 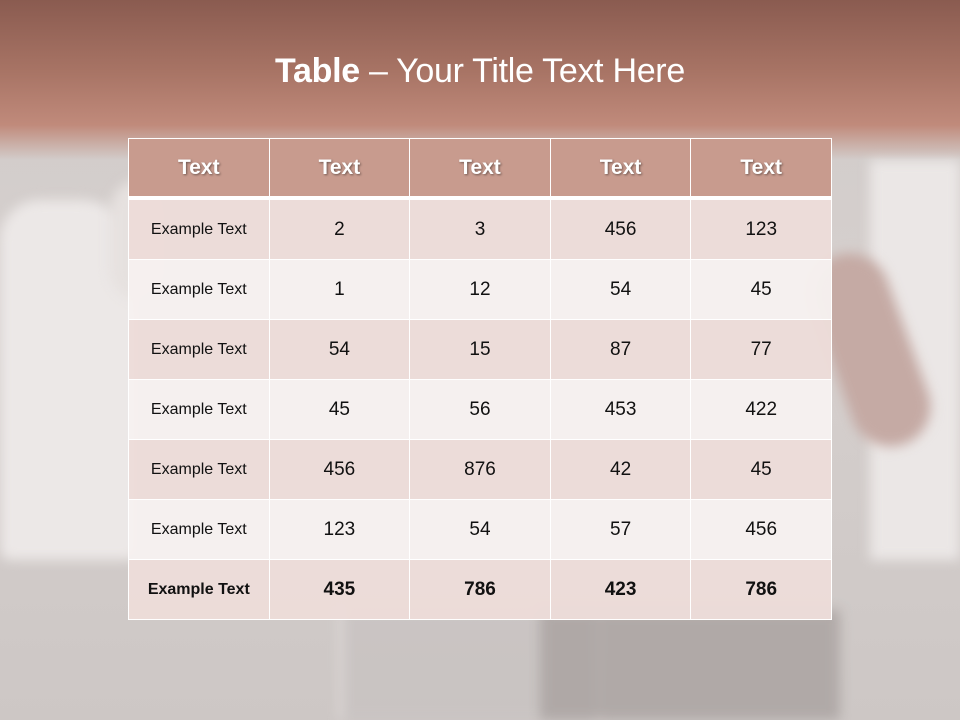 I want to click on value-cell: 876, so click(x=480, y=469).